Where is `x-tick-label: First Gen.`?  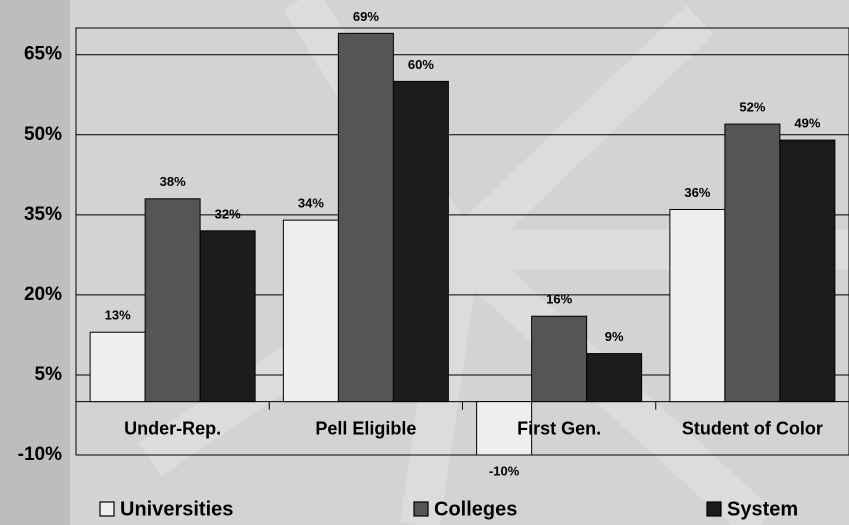
x-tick-label: First Gen. is located at coordinates (559, 428).